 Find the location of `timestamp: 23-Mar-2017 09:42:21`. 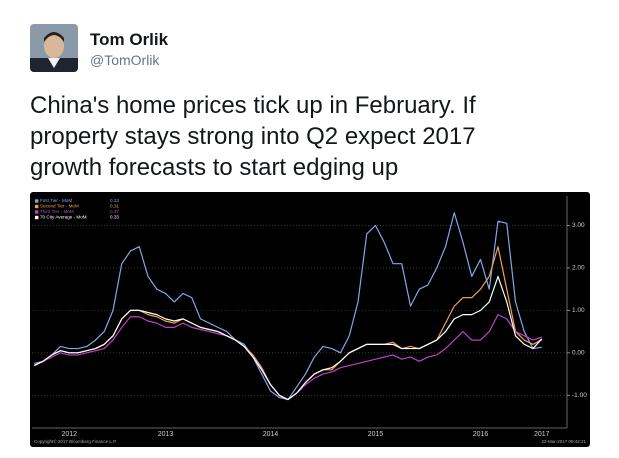

timestamp: 23-Mar-2017 09:42:21 is located at coordinates (563, 441).